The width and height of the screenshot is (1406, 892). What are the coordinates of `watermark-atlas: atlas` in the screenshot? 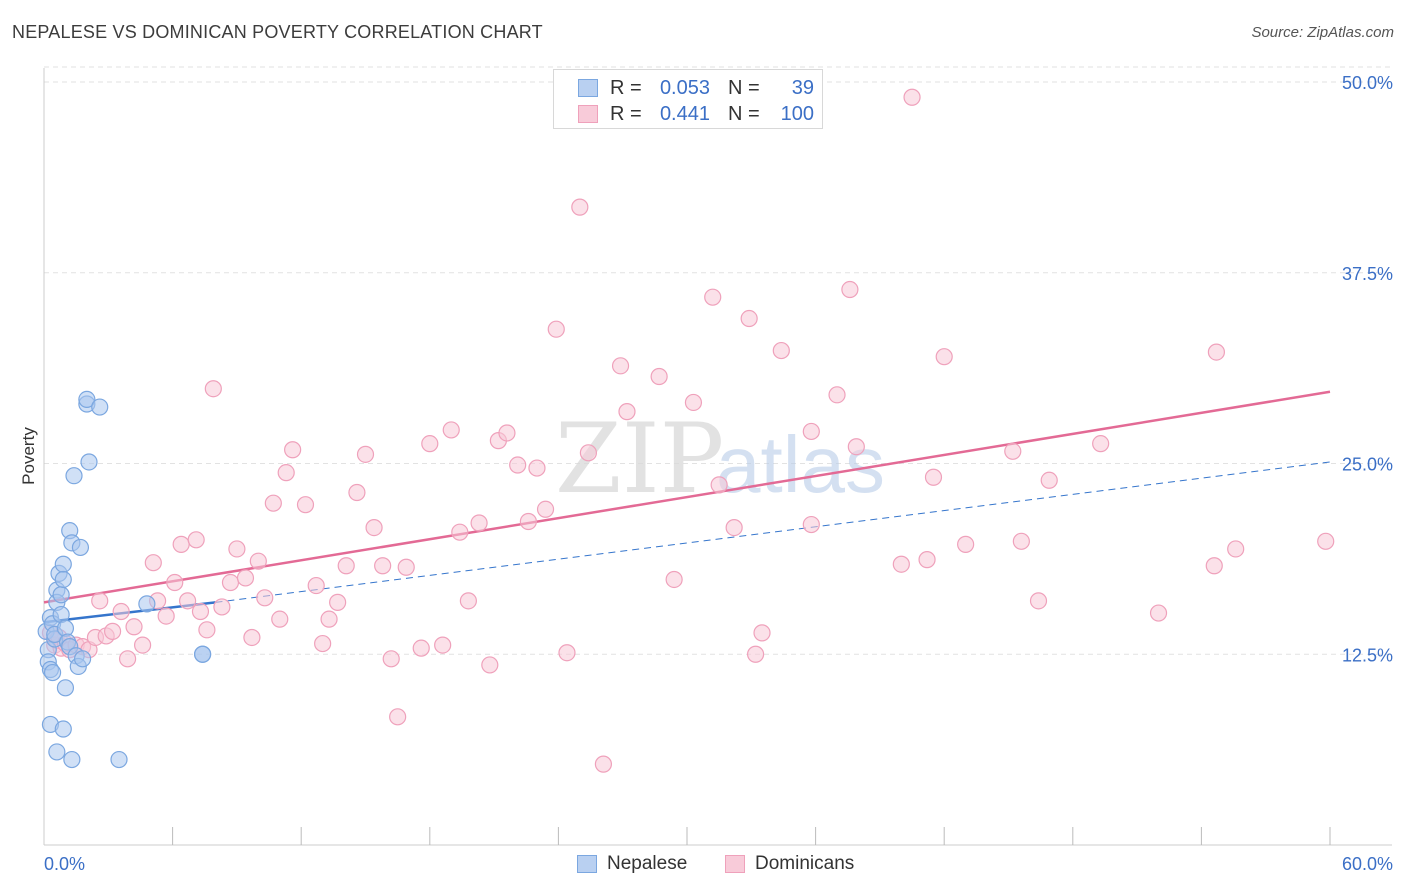 It's located at (800, 464).